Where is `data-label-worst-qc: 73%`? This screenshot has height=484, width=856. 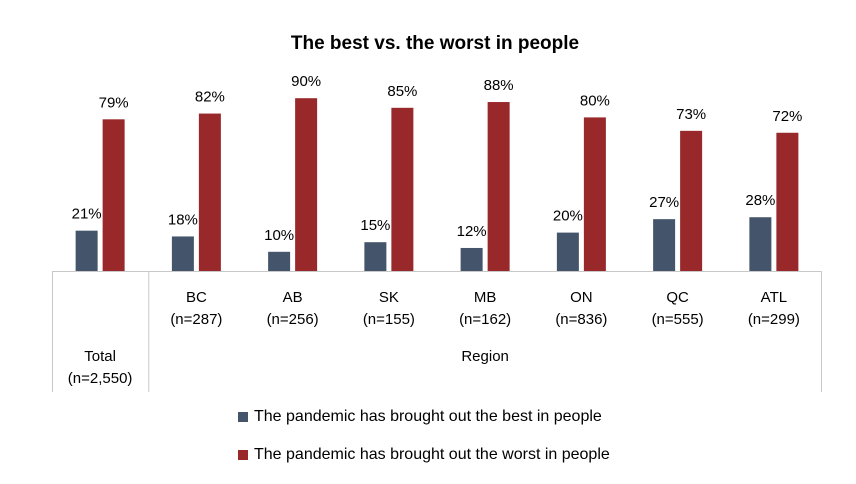 data-label-worst-qc: 73% is located at coordinates (691, 114).